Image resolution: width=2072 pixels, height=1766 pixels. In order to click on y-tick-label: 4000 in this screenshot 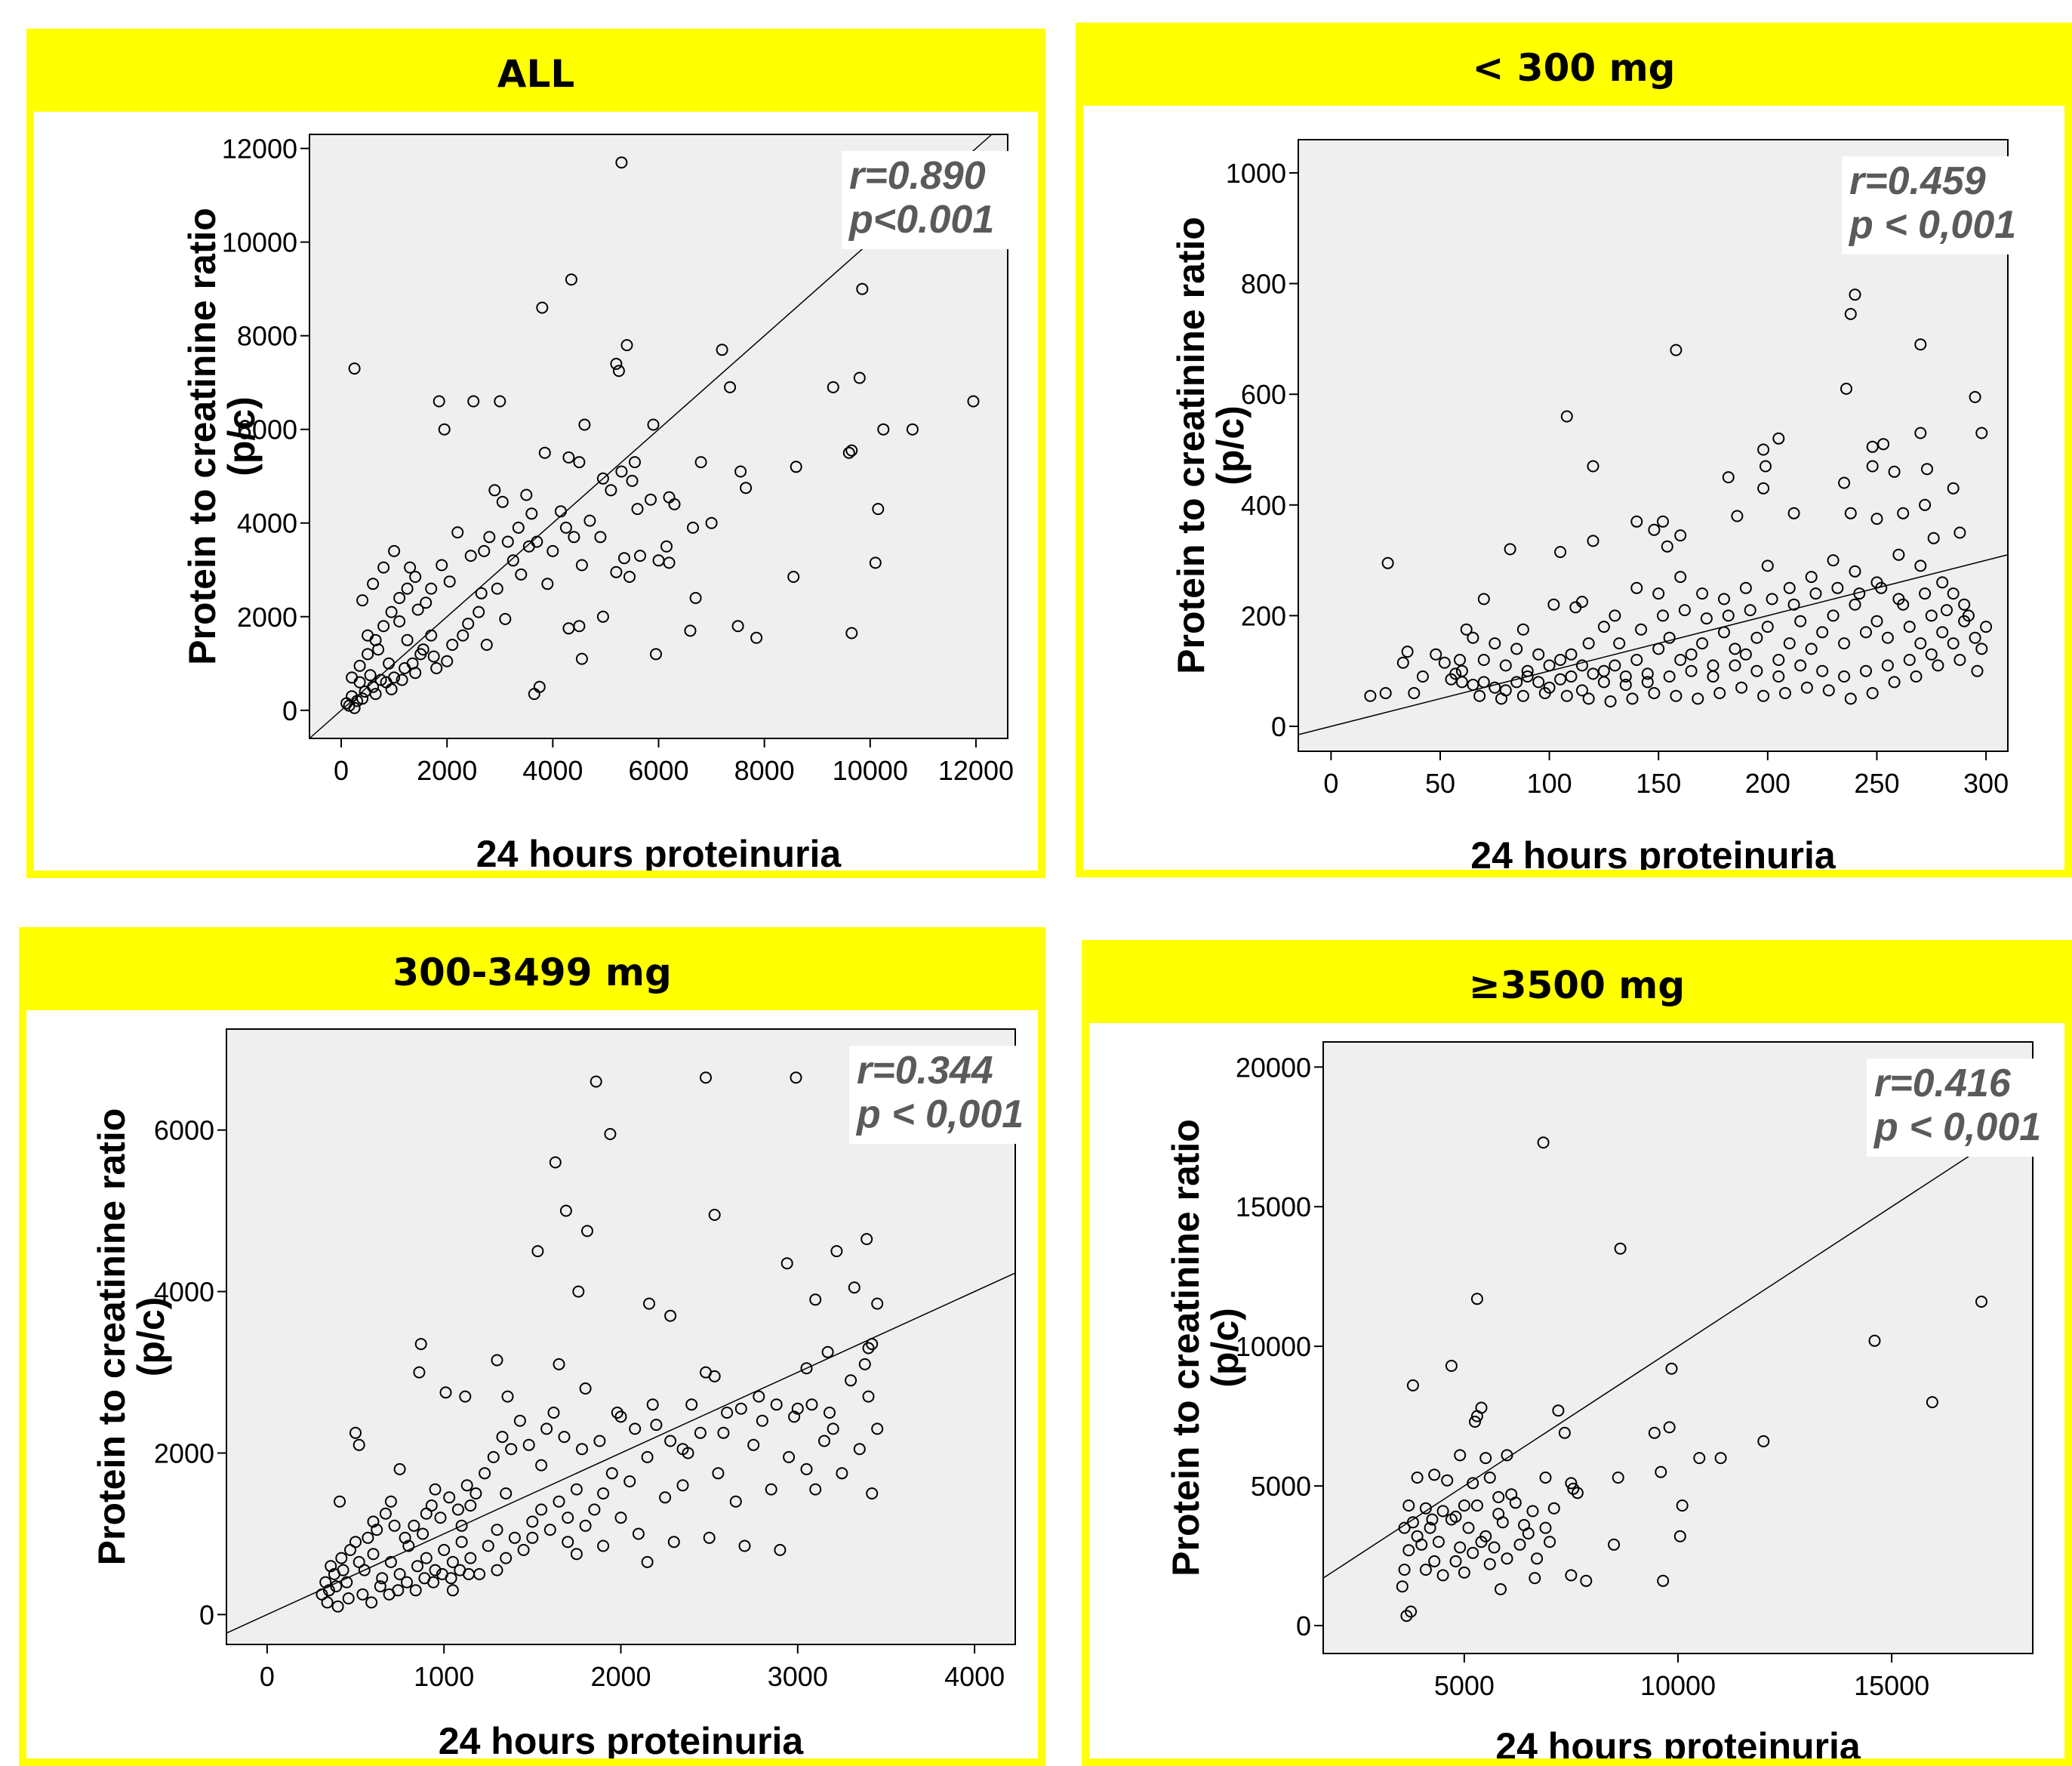, I will do `click(184, 1292)`.